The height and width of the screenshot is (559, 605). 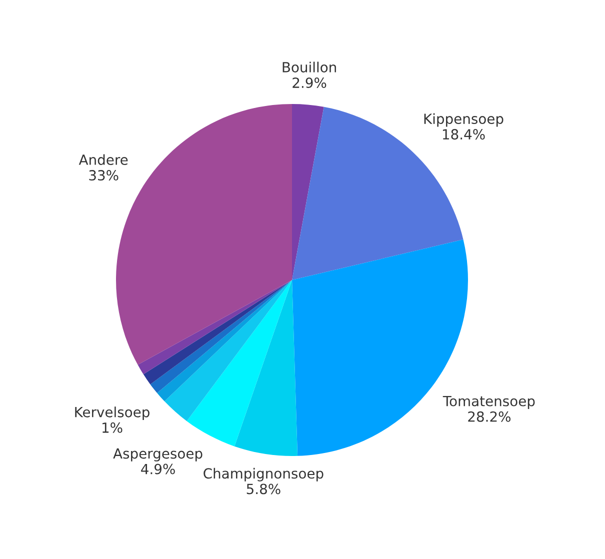 I want to click on data-label: 28.2%, so click(x=489, y=416).